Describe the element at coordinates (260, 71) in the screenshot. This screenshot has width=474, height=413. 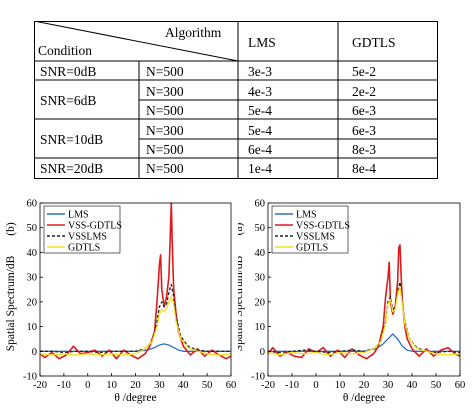
I see `lms-cell: 3e-3` at that location.